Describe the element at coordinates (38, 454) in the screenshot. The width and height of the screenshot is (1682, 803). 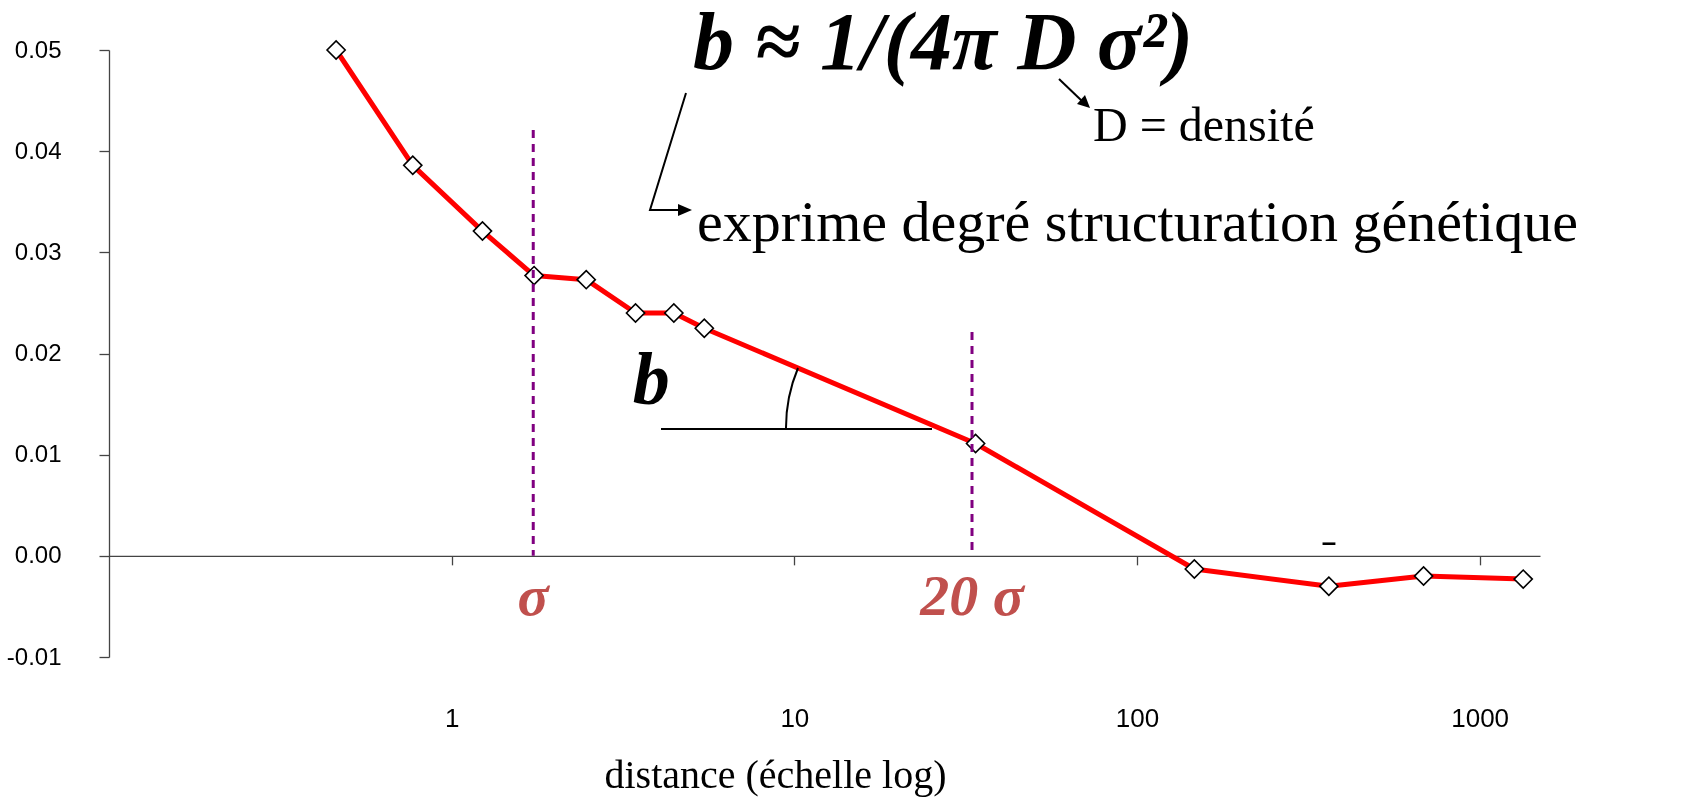
I see `y-tick-label: 0.01` at that location.